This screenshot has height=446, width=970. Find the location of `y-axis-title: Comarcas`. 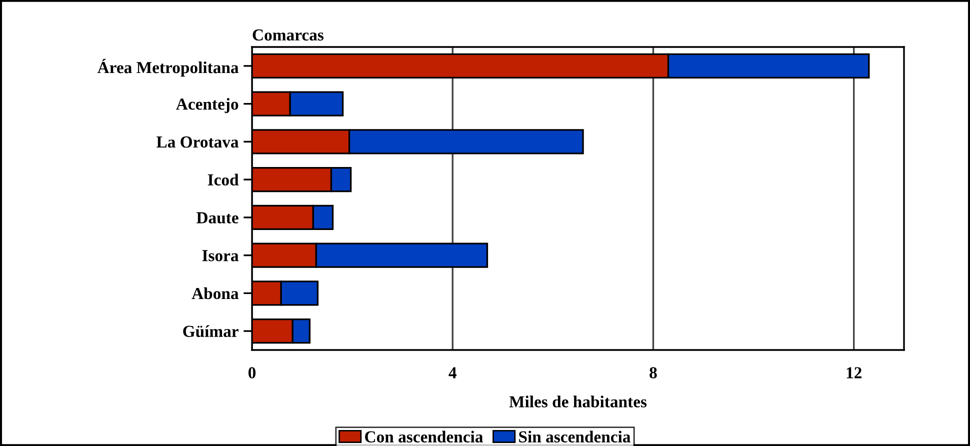

y-axis-title: Comarcas is located at coordinates (288, 35).